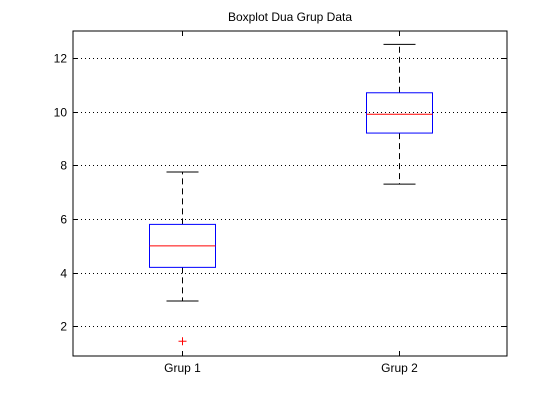 This screenshot has width=560, height=420. Describe the element at coordinates (63, 166) in the screenshot. I see `y-tick-label: 8` at that location.